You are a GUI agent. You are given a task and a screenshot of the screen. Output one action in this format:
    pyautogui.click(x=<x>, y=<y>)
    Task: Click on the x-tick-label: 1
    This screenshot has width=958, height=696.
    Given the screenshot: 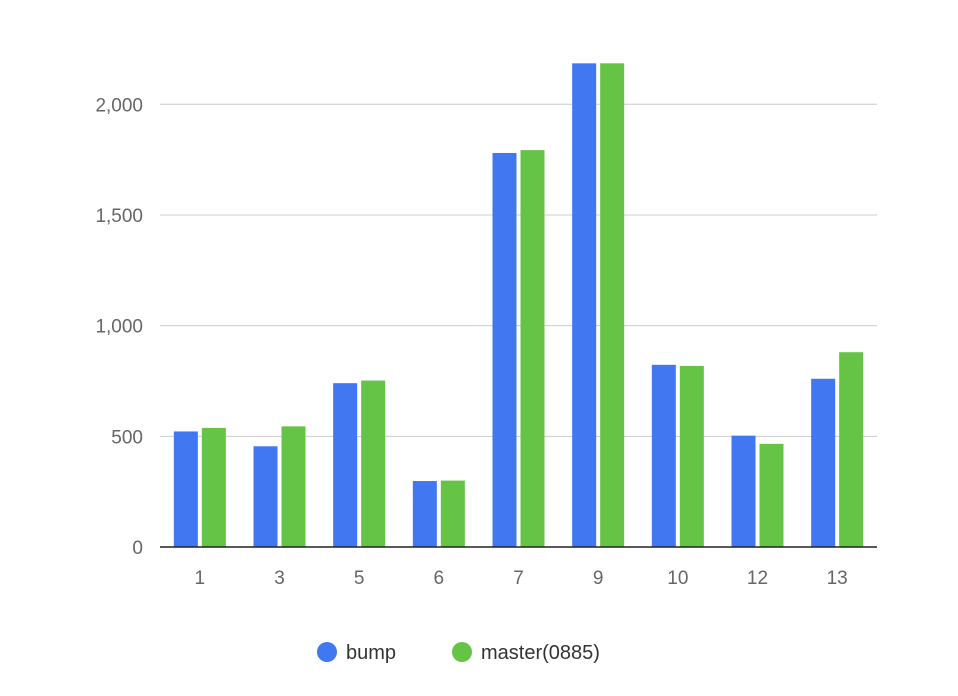 What is the action you would take?
    pyautogui.click(x=200, y=578)
    